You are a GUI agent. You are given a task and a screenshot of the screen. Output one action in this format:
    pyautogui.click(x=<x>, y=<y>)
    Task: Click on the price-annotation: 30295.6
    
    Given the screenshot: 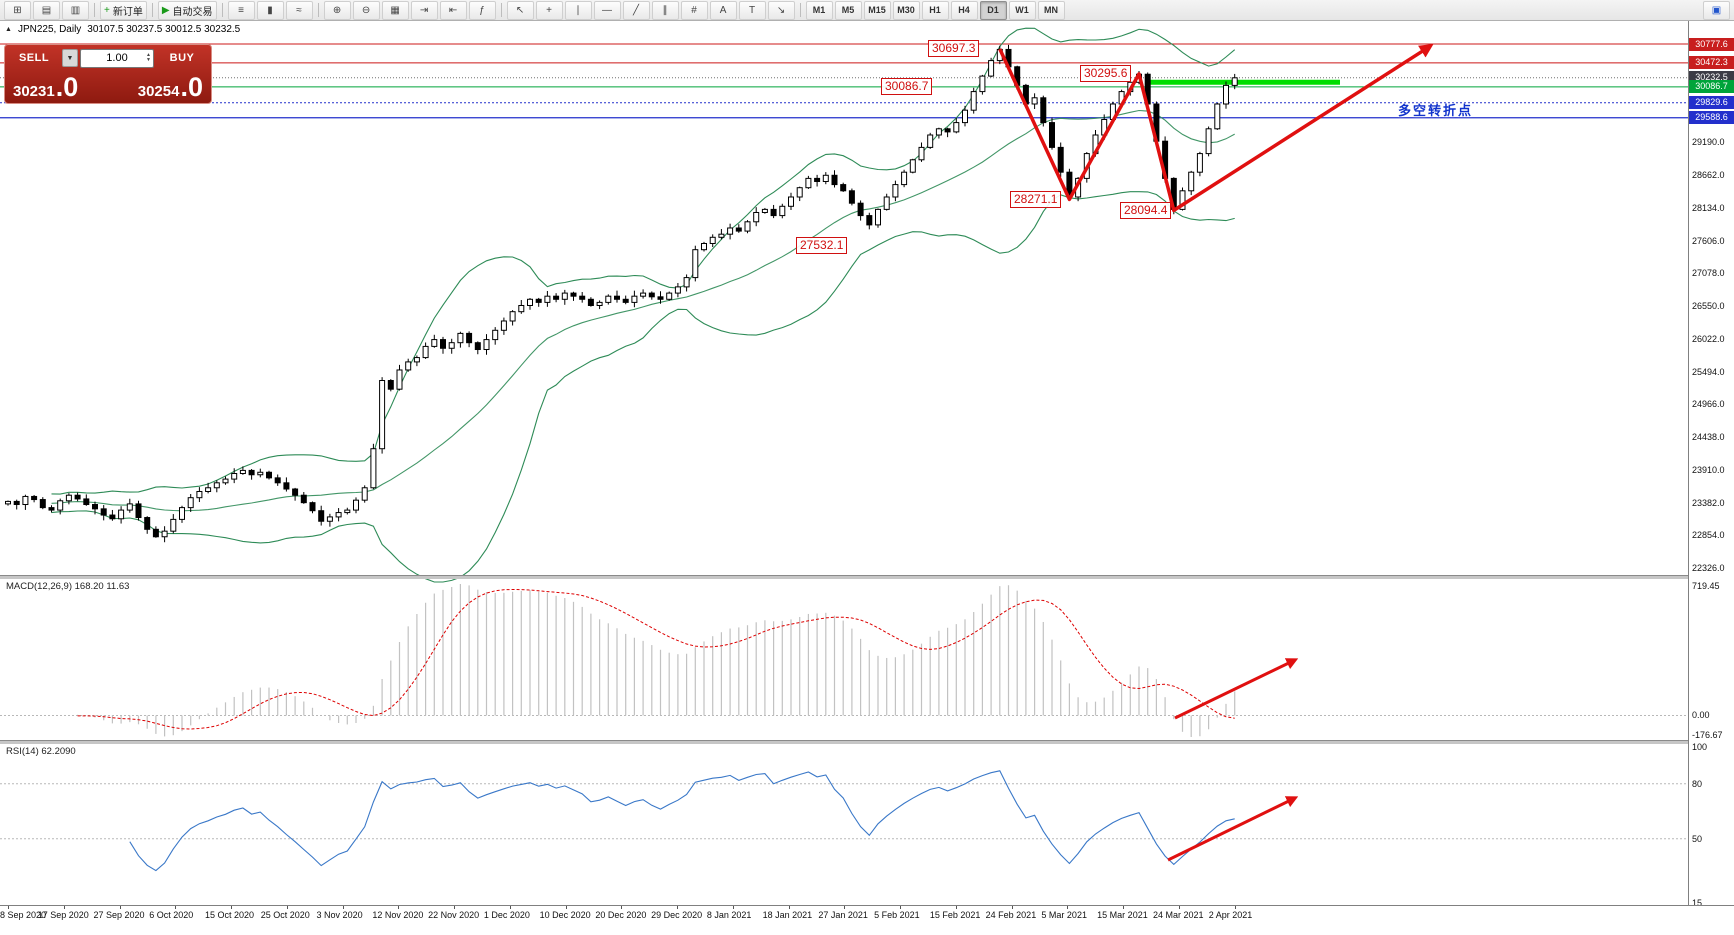 What is the action you would take?
    pyautogui.click(x=1106, y=74)
    